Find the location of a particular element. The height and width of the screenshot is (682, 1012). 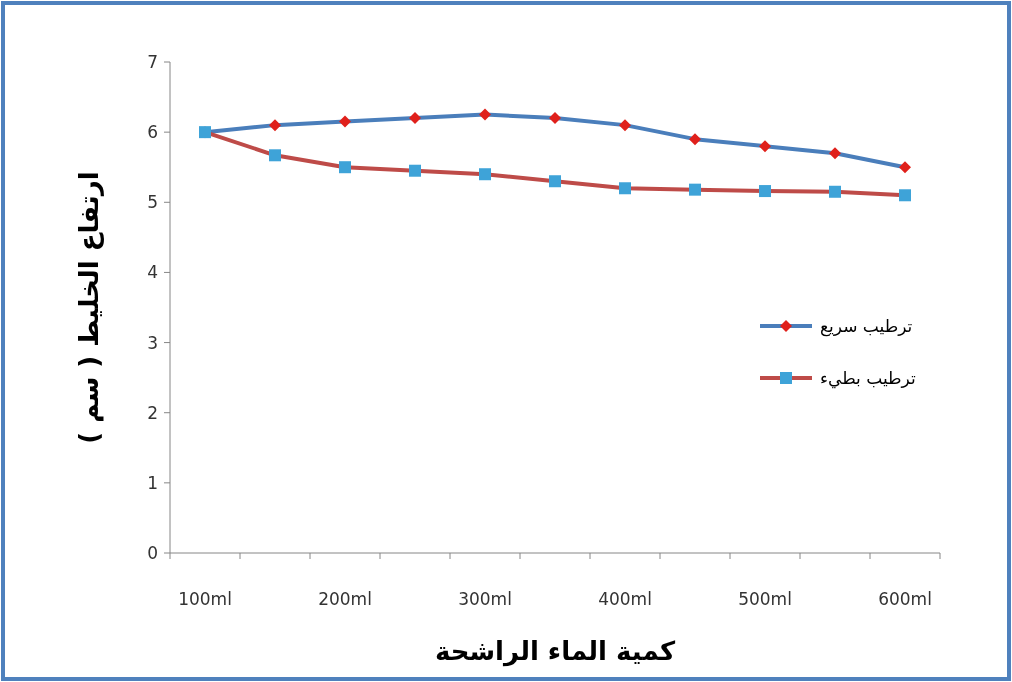

x-axis-title: كمية الماء الراشحة is located at coordinates (555, 651).